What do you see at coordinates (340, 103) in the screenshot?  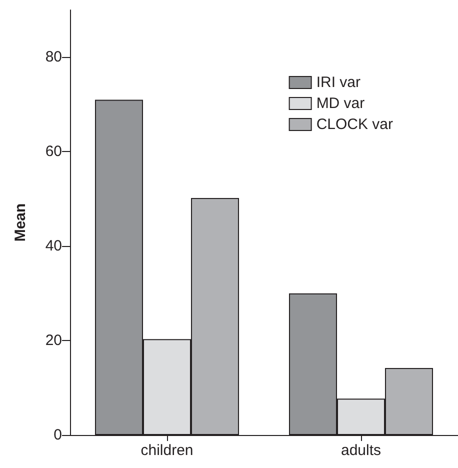 I see `legend-label: MD var` at bounding box center [340, 103].